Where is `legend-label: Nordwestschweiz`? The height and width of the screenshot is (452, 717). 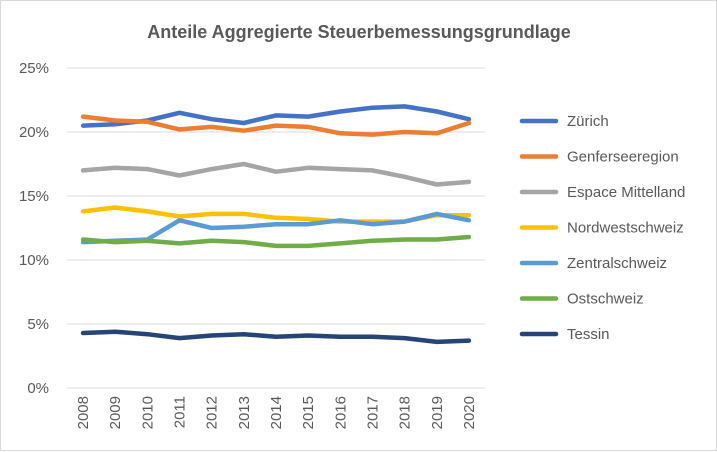 legend-label: Nordwestschweiz is located at coordinates (625, 228).